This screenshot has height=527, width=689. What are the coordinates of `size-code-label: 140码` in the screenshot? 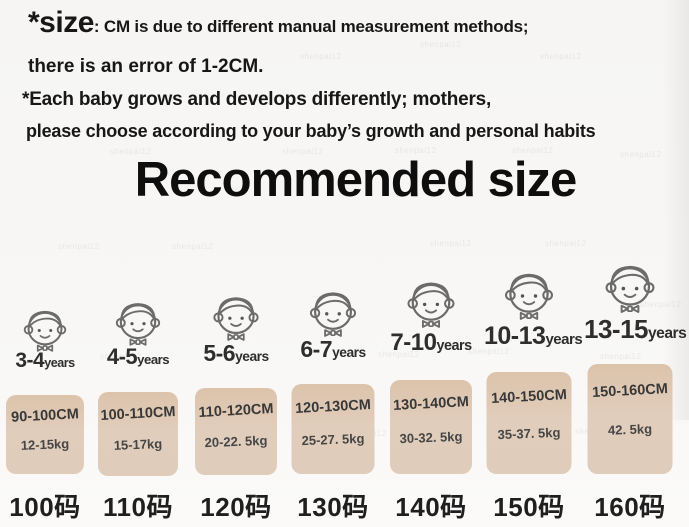 It's located at (431, 507).